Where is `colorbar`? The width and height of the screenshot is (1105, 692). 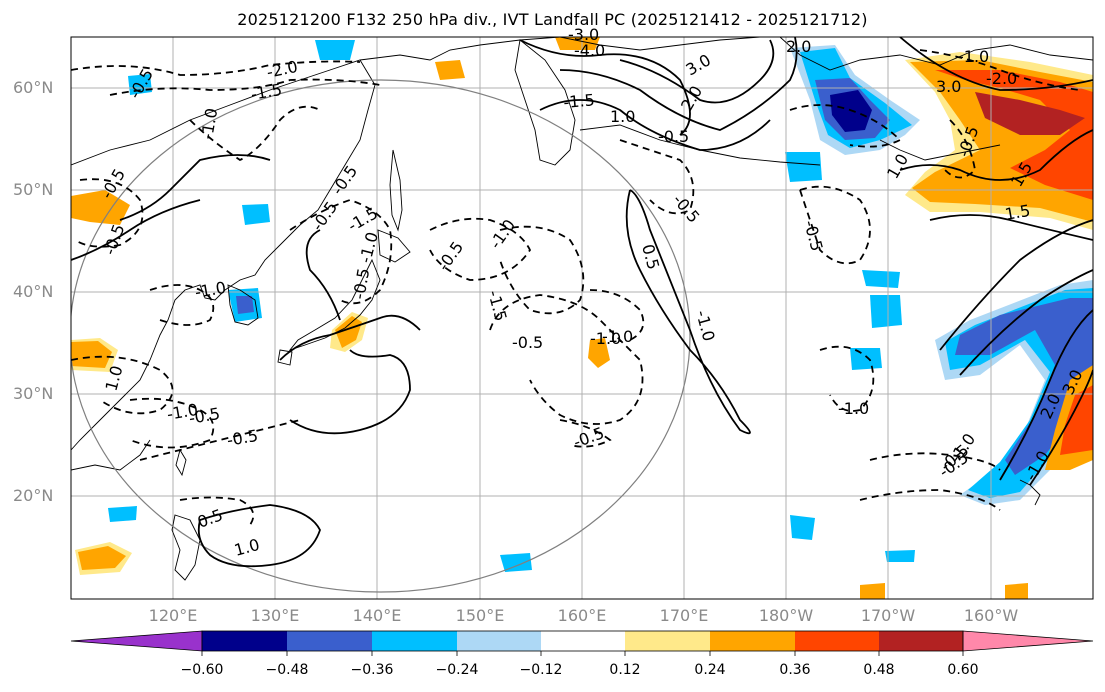
colorbar is located at coordinates (582, 643).